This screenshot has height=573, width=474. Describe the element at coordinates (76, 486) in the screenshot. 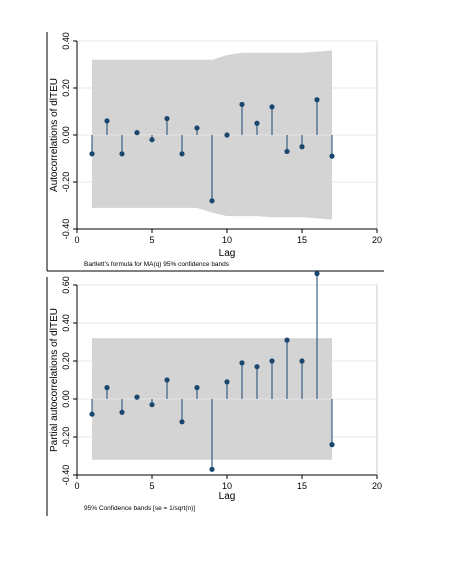

I see `pacf-x-tick-label: 0` at that location.